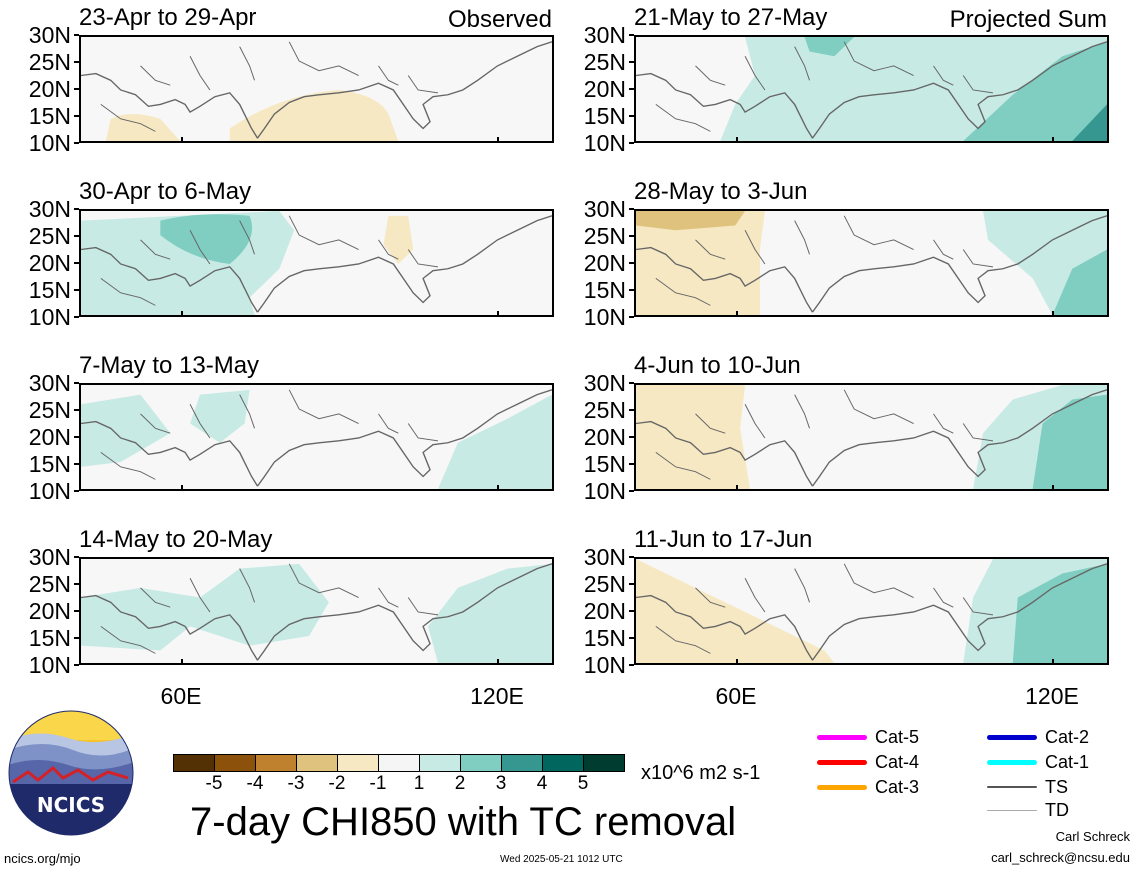 The image size is (1135, 872). What do you see at coordinates (1060, 857) in the screenshot?
I see `author-email: carl_schreck@ncsu.edu` at bounding box center [1060, 857].